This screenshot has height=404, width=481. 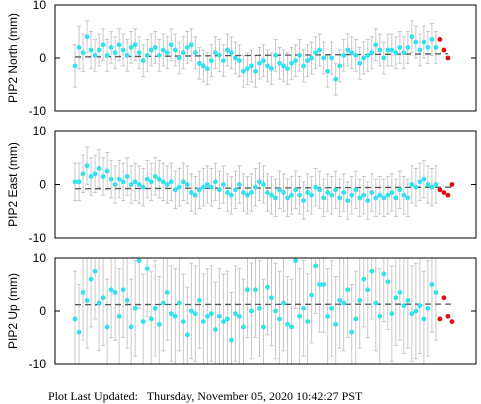 I want to click on y-tick-label: 10, so click(x=40, y=131).